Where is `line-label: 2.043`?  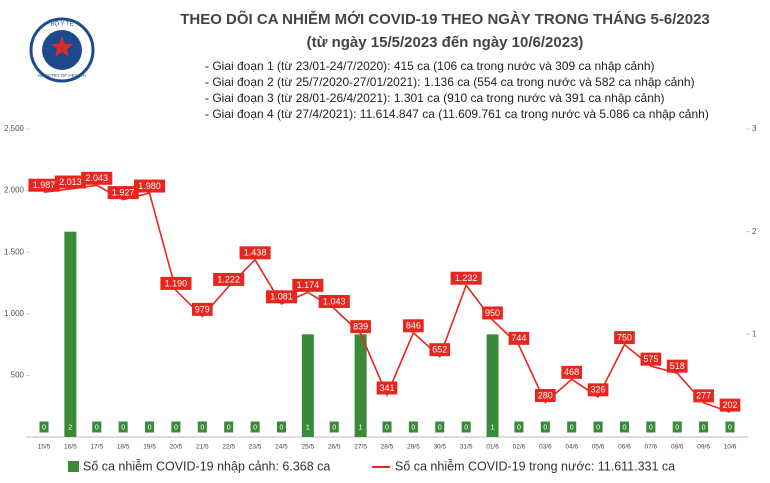
line-label: 2.043 is located at coordinates (97, 178).